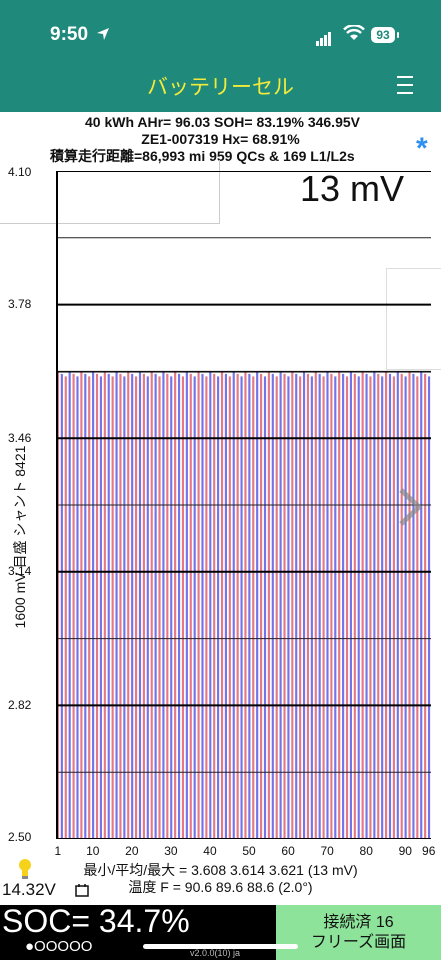 The width and height of the screenshot is (441, 960). I want to click on soc-panel, so click(138, 932).